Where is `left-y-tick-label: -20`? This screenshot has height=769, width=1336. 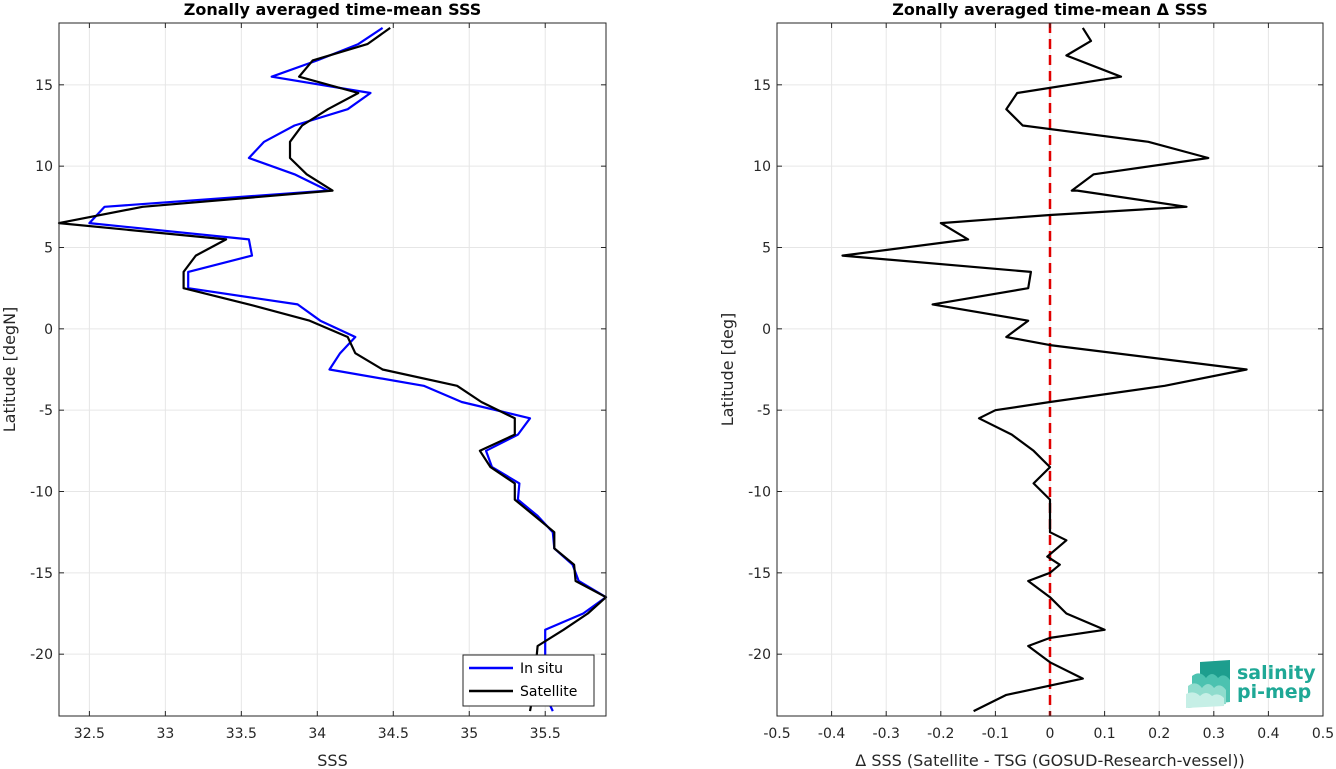 left-y-tick-label: -20 is located at coordinates (41, 655).